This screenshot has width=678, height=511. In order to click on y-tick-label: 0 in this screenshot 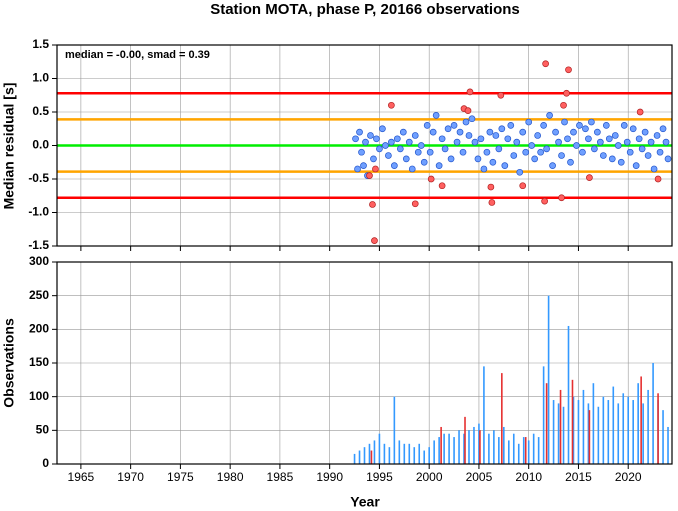, I will do `click(45, 463)`.